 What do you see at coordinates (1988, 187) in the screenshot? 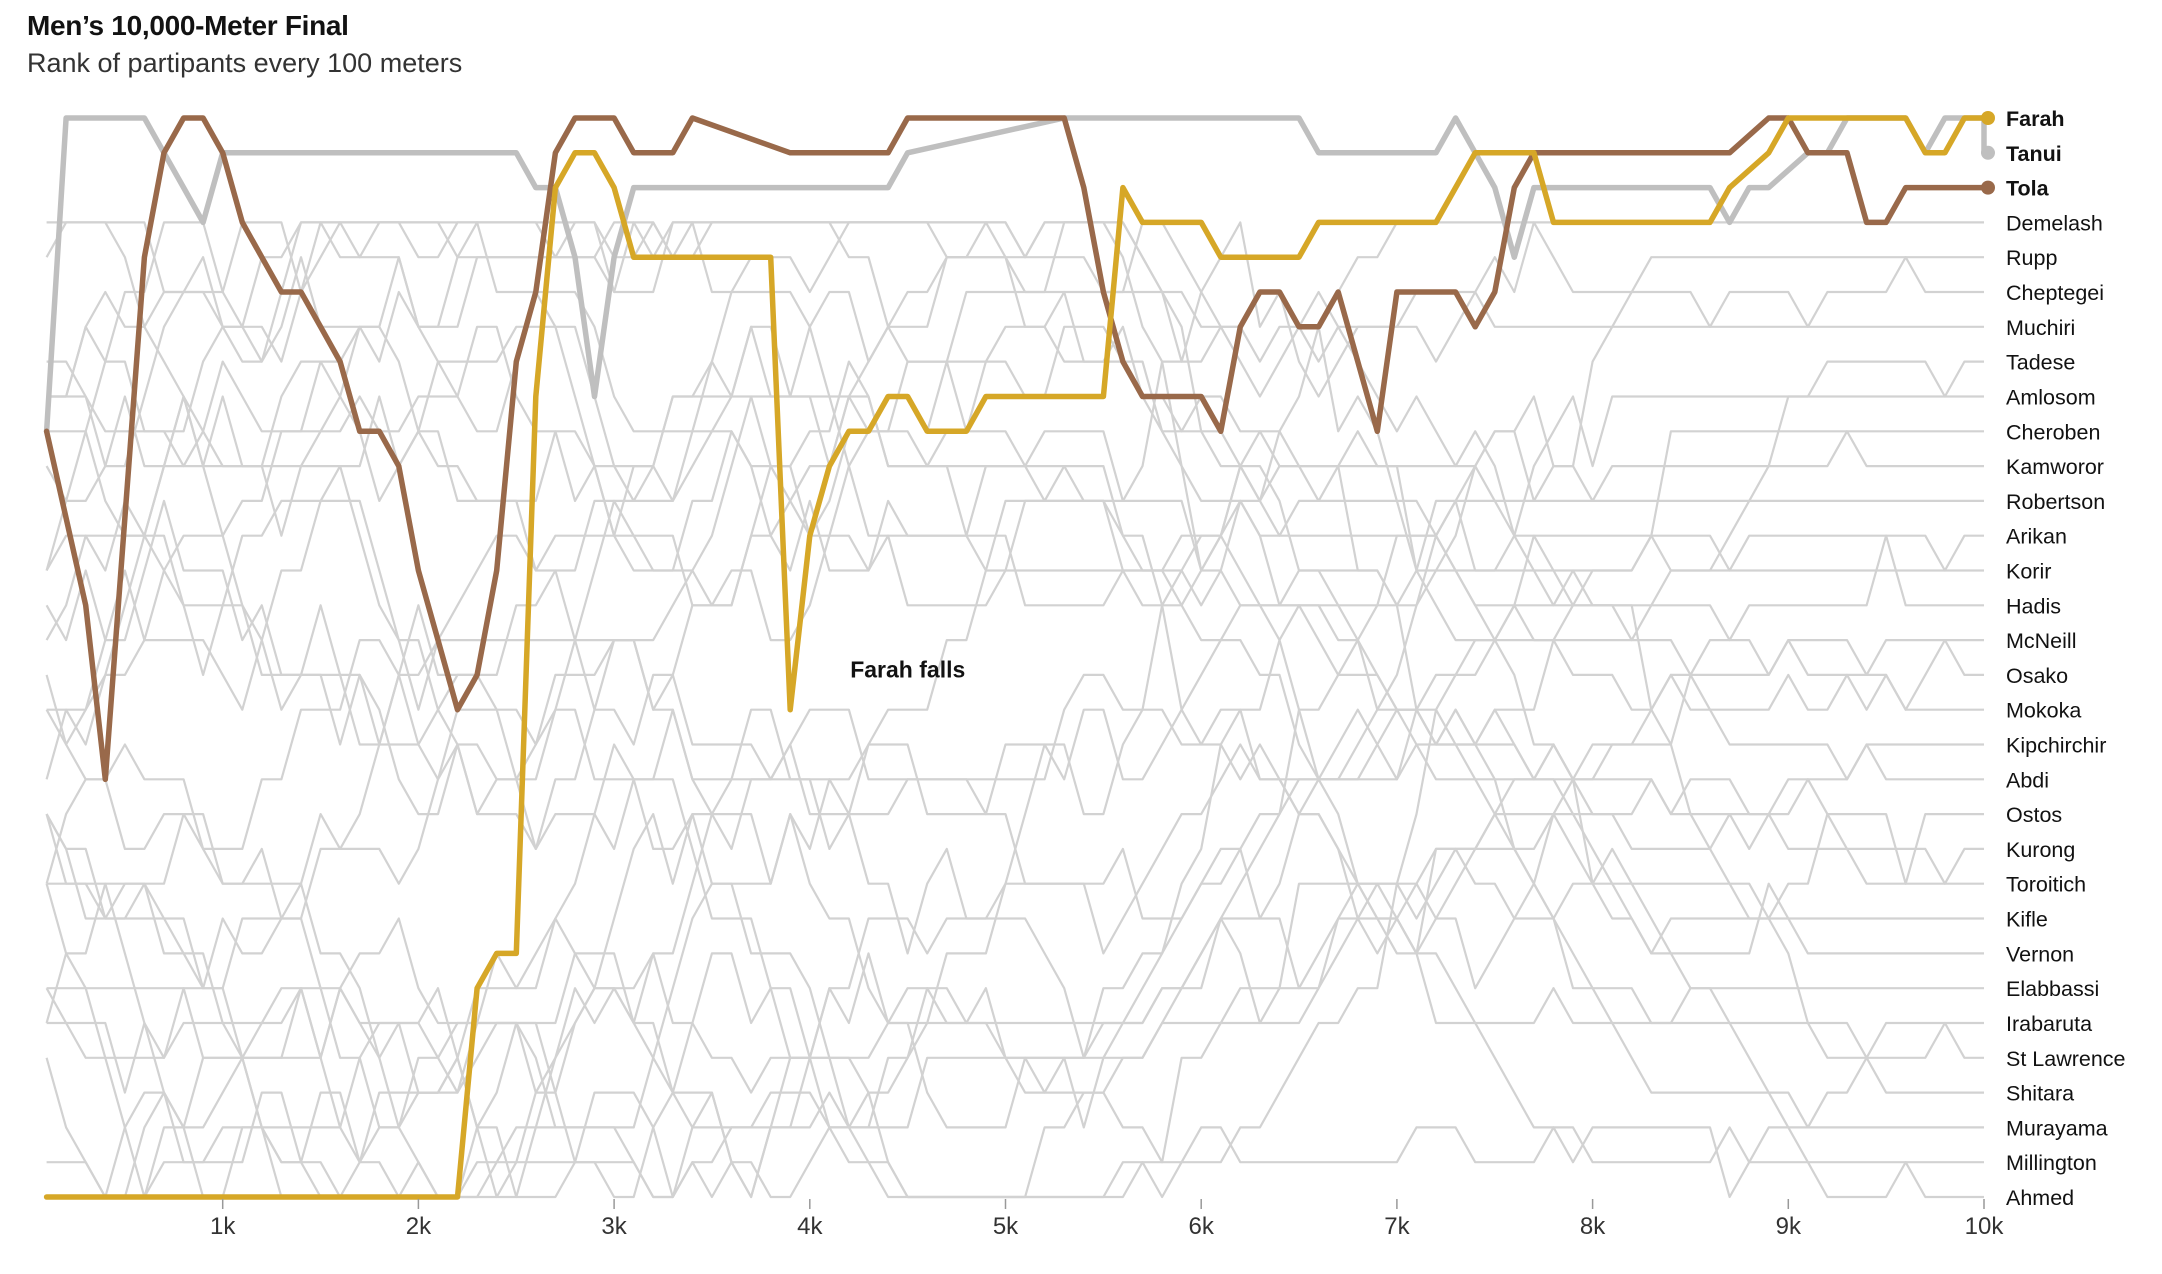
I see `end-dot-tola` at bounding box center [1988, 187].